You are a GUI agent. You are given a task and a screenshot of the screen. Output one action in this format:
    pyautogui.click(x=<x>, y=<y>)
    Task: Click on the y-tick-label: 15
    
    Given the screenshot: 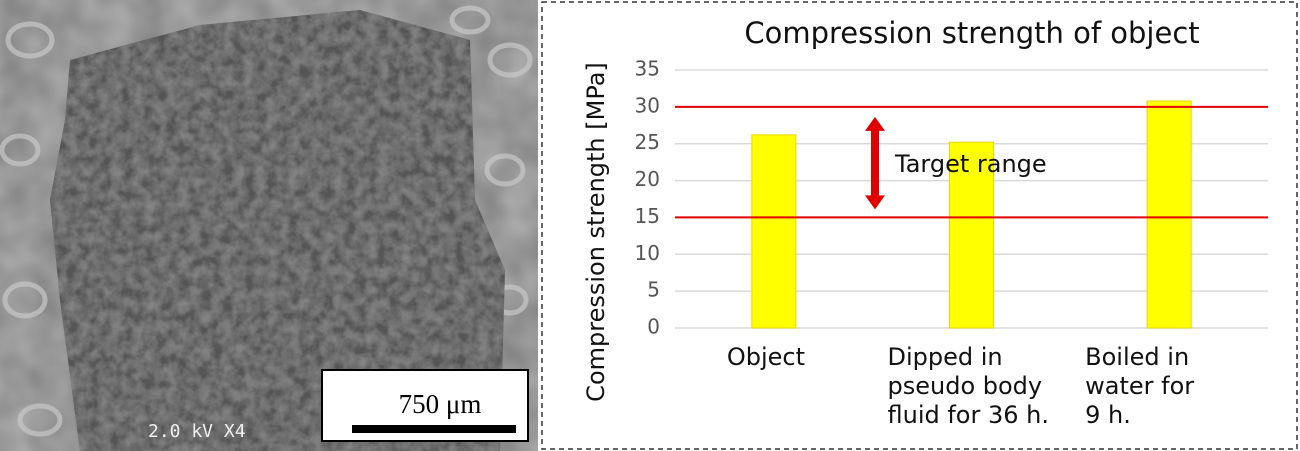 What is the action you would take?
    pyautogui.click(x=647, y=216)
    